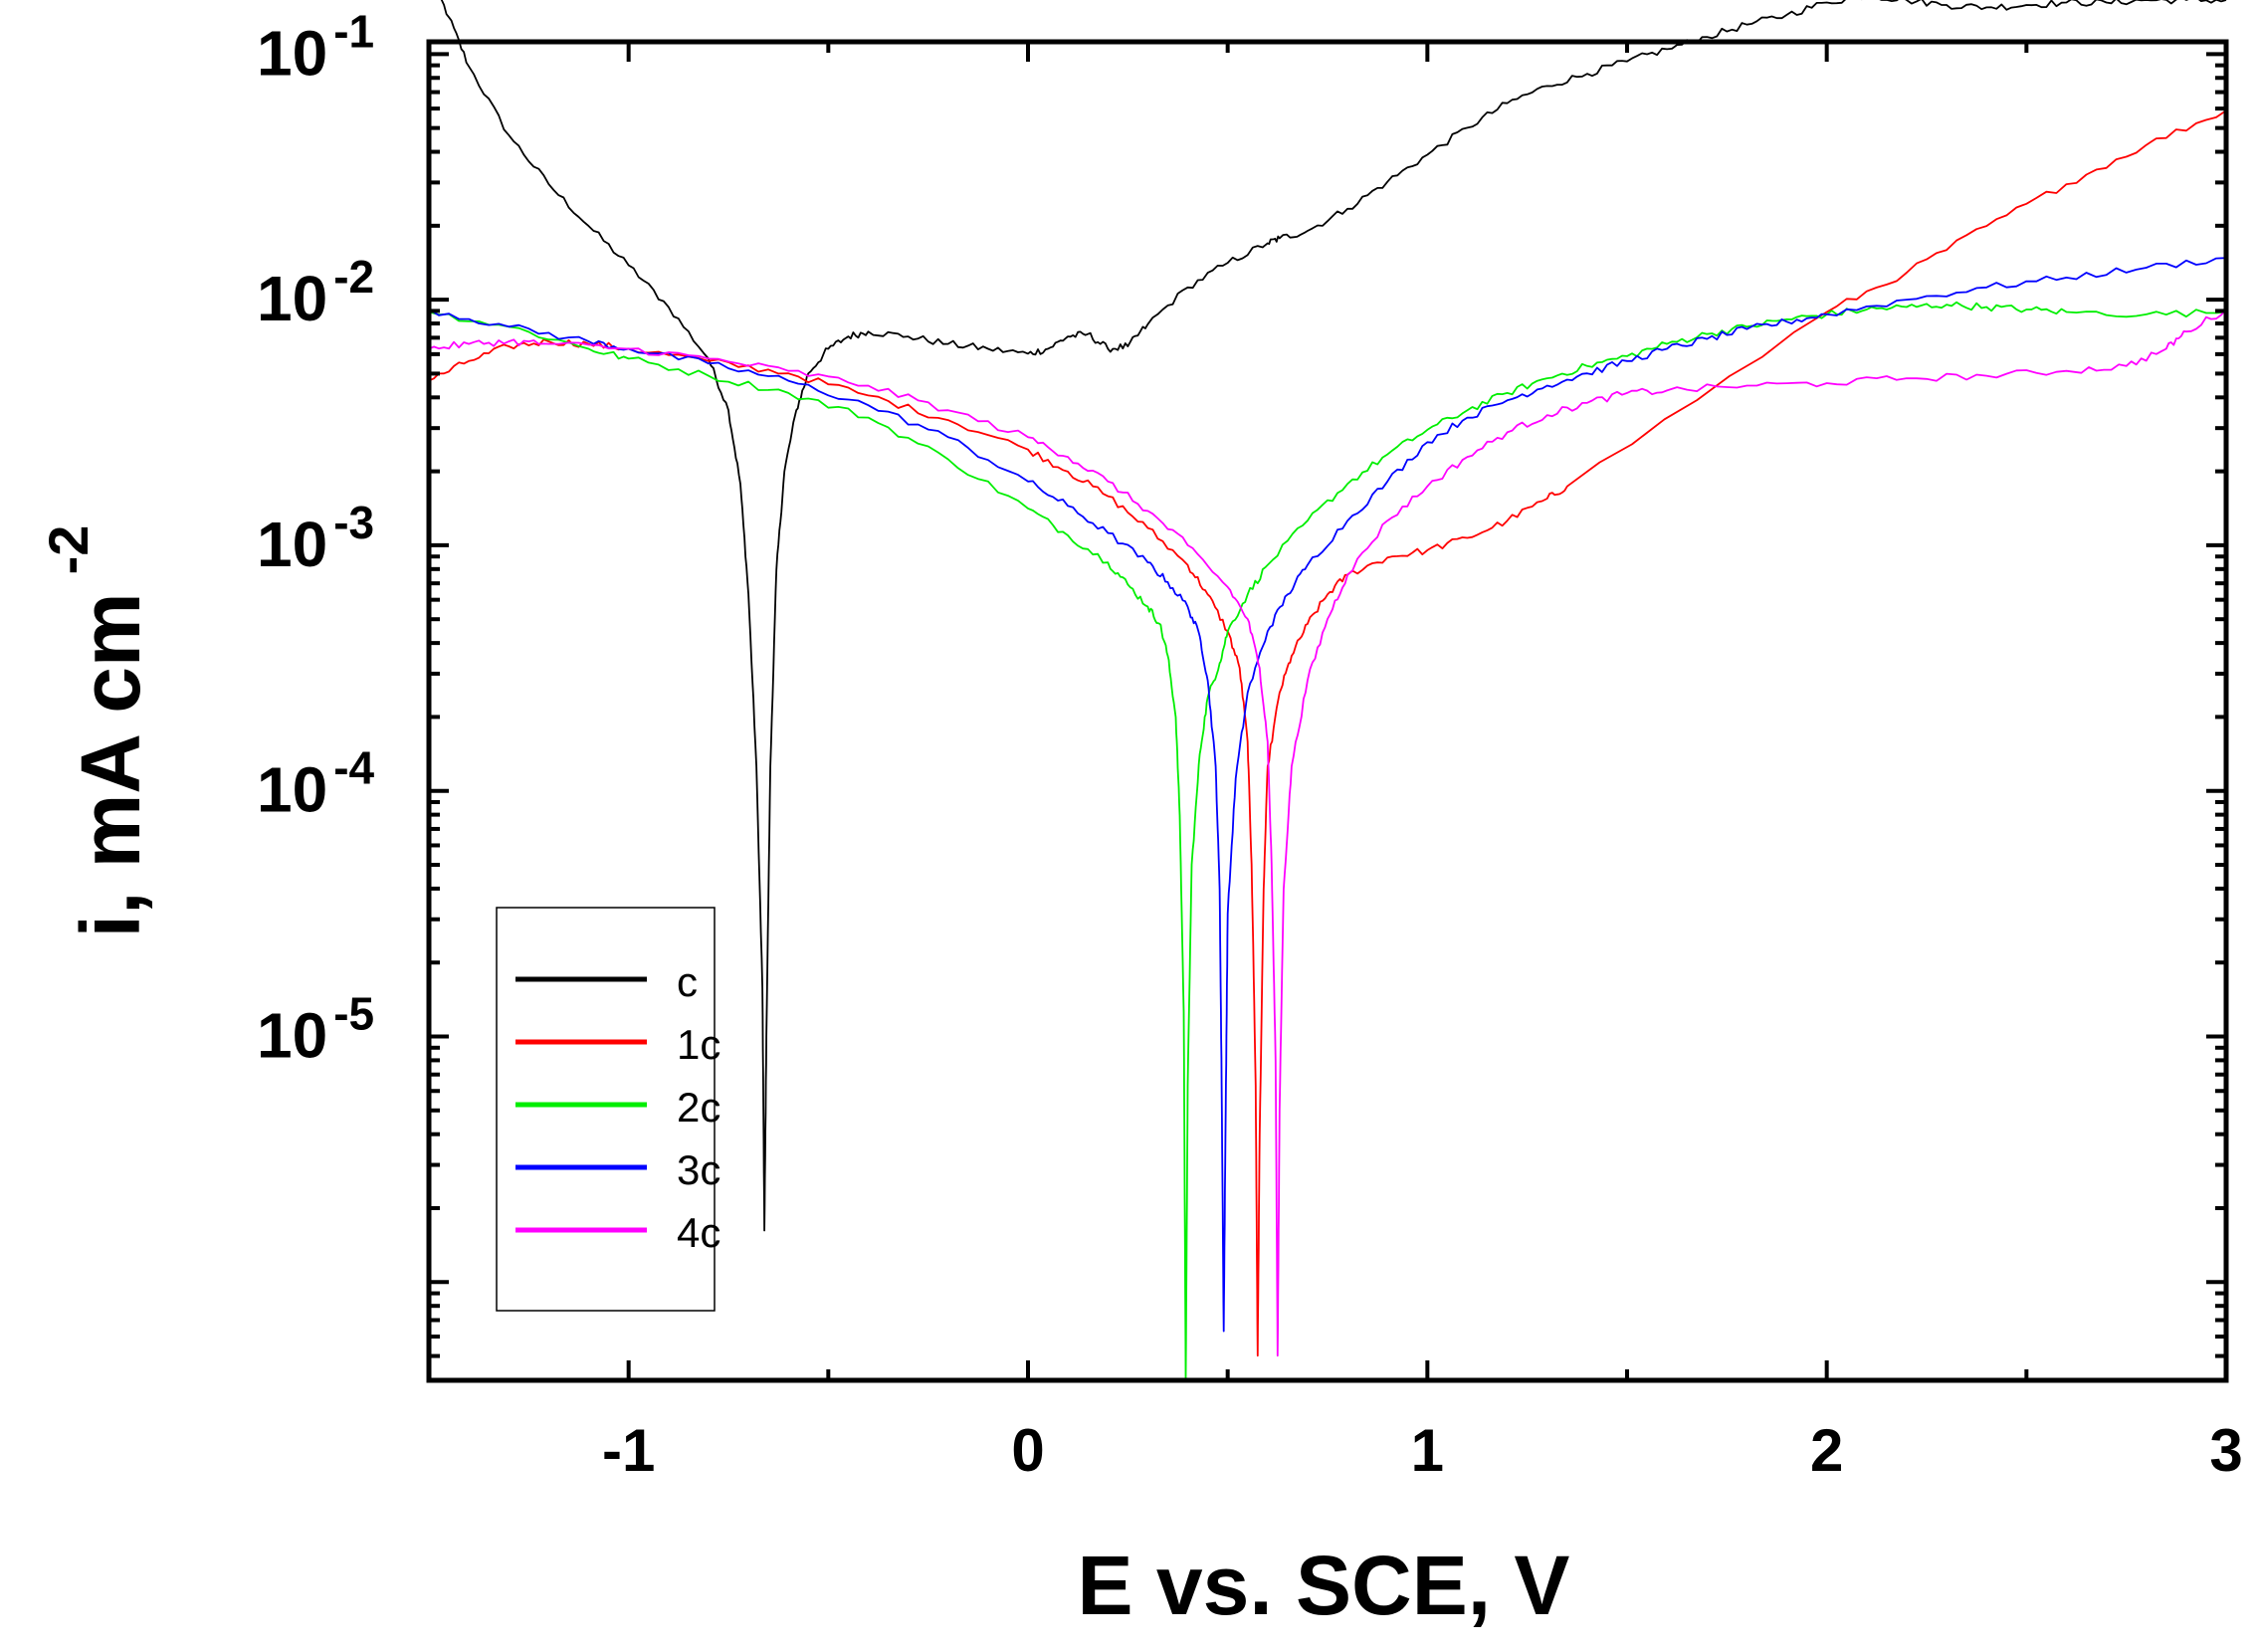 Image resolution: width=2258 pixels, height=1652 pixels. What do you see at coordinates (316, 784) in the screenshot?
I see `y-tick-label: 10 -4` at bounding box center [316, 784].